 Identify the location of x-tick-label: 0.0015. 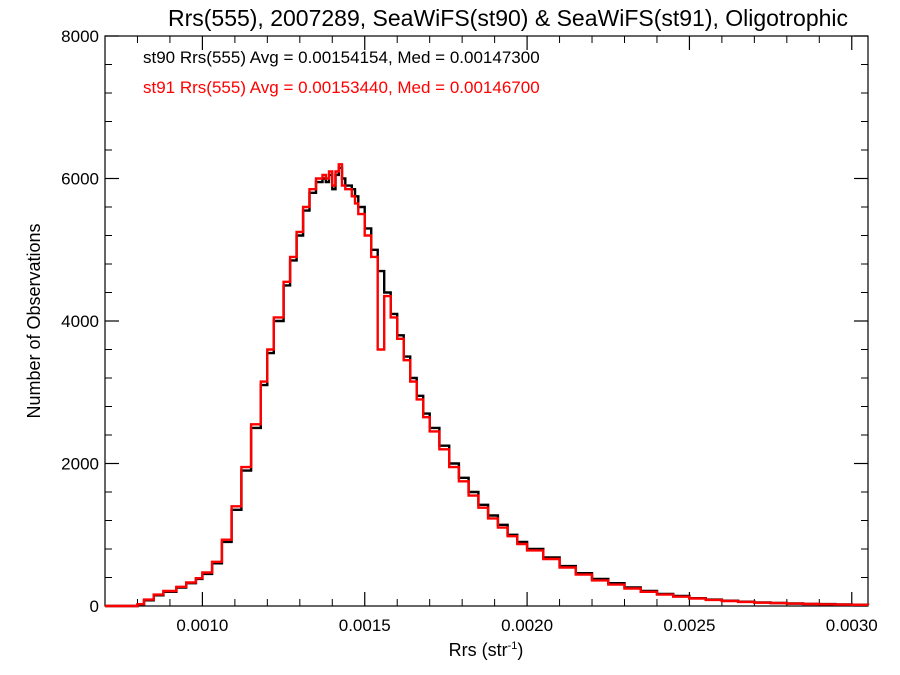
(365, 625).